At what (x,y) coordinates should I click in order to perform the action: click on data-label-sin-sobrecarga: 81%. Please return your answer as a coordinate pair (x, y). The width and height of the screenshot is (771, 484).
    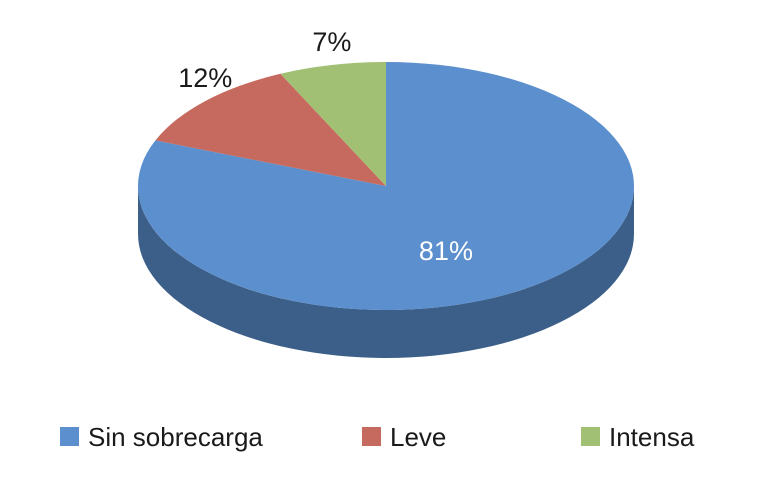
    Looking at the image, I should click on (446, 251).